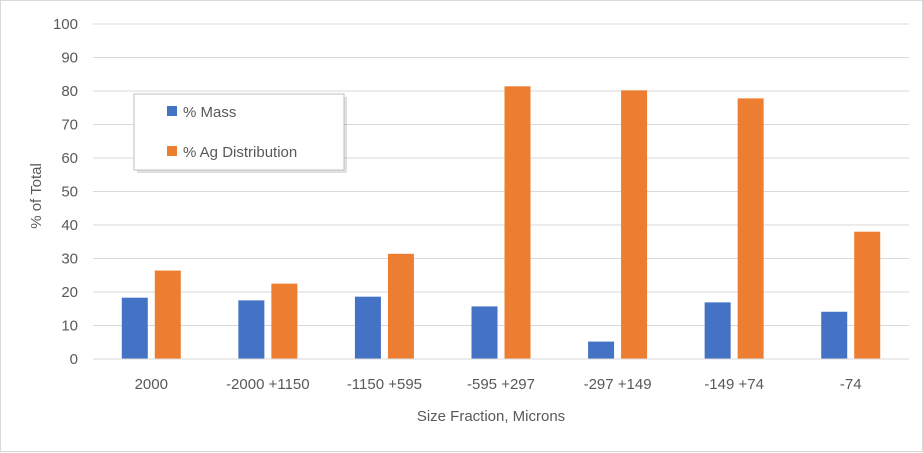  What do you see at coordinates (240, 133) in the screenshot?
I see `legend: % Mass % Ag Distribution` at bounding box center [240, 133].